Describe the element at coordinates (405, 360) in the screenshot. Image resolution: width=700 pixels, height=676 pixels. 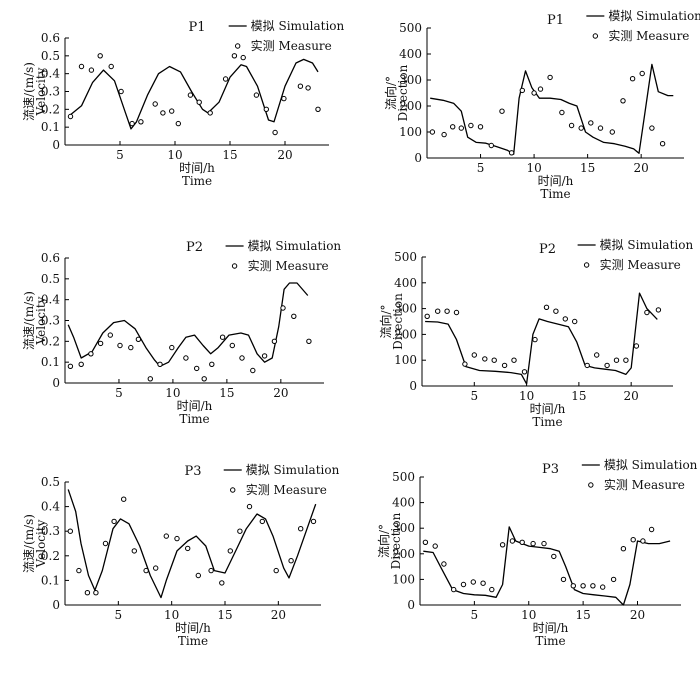
I see `y-tick-label: 100` at that location.